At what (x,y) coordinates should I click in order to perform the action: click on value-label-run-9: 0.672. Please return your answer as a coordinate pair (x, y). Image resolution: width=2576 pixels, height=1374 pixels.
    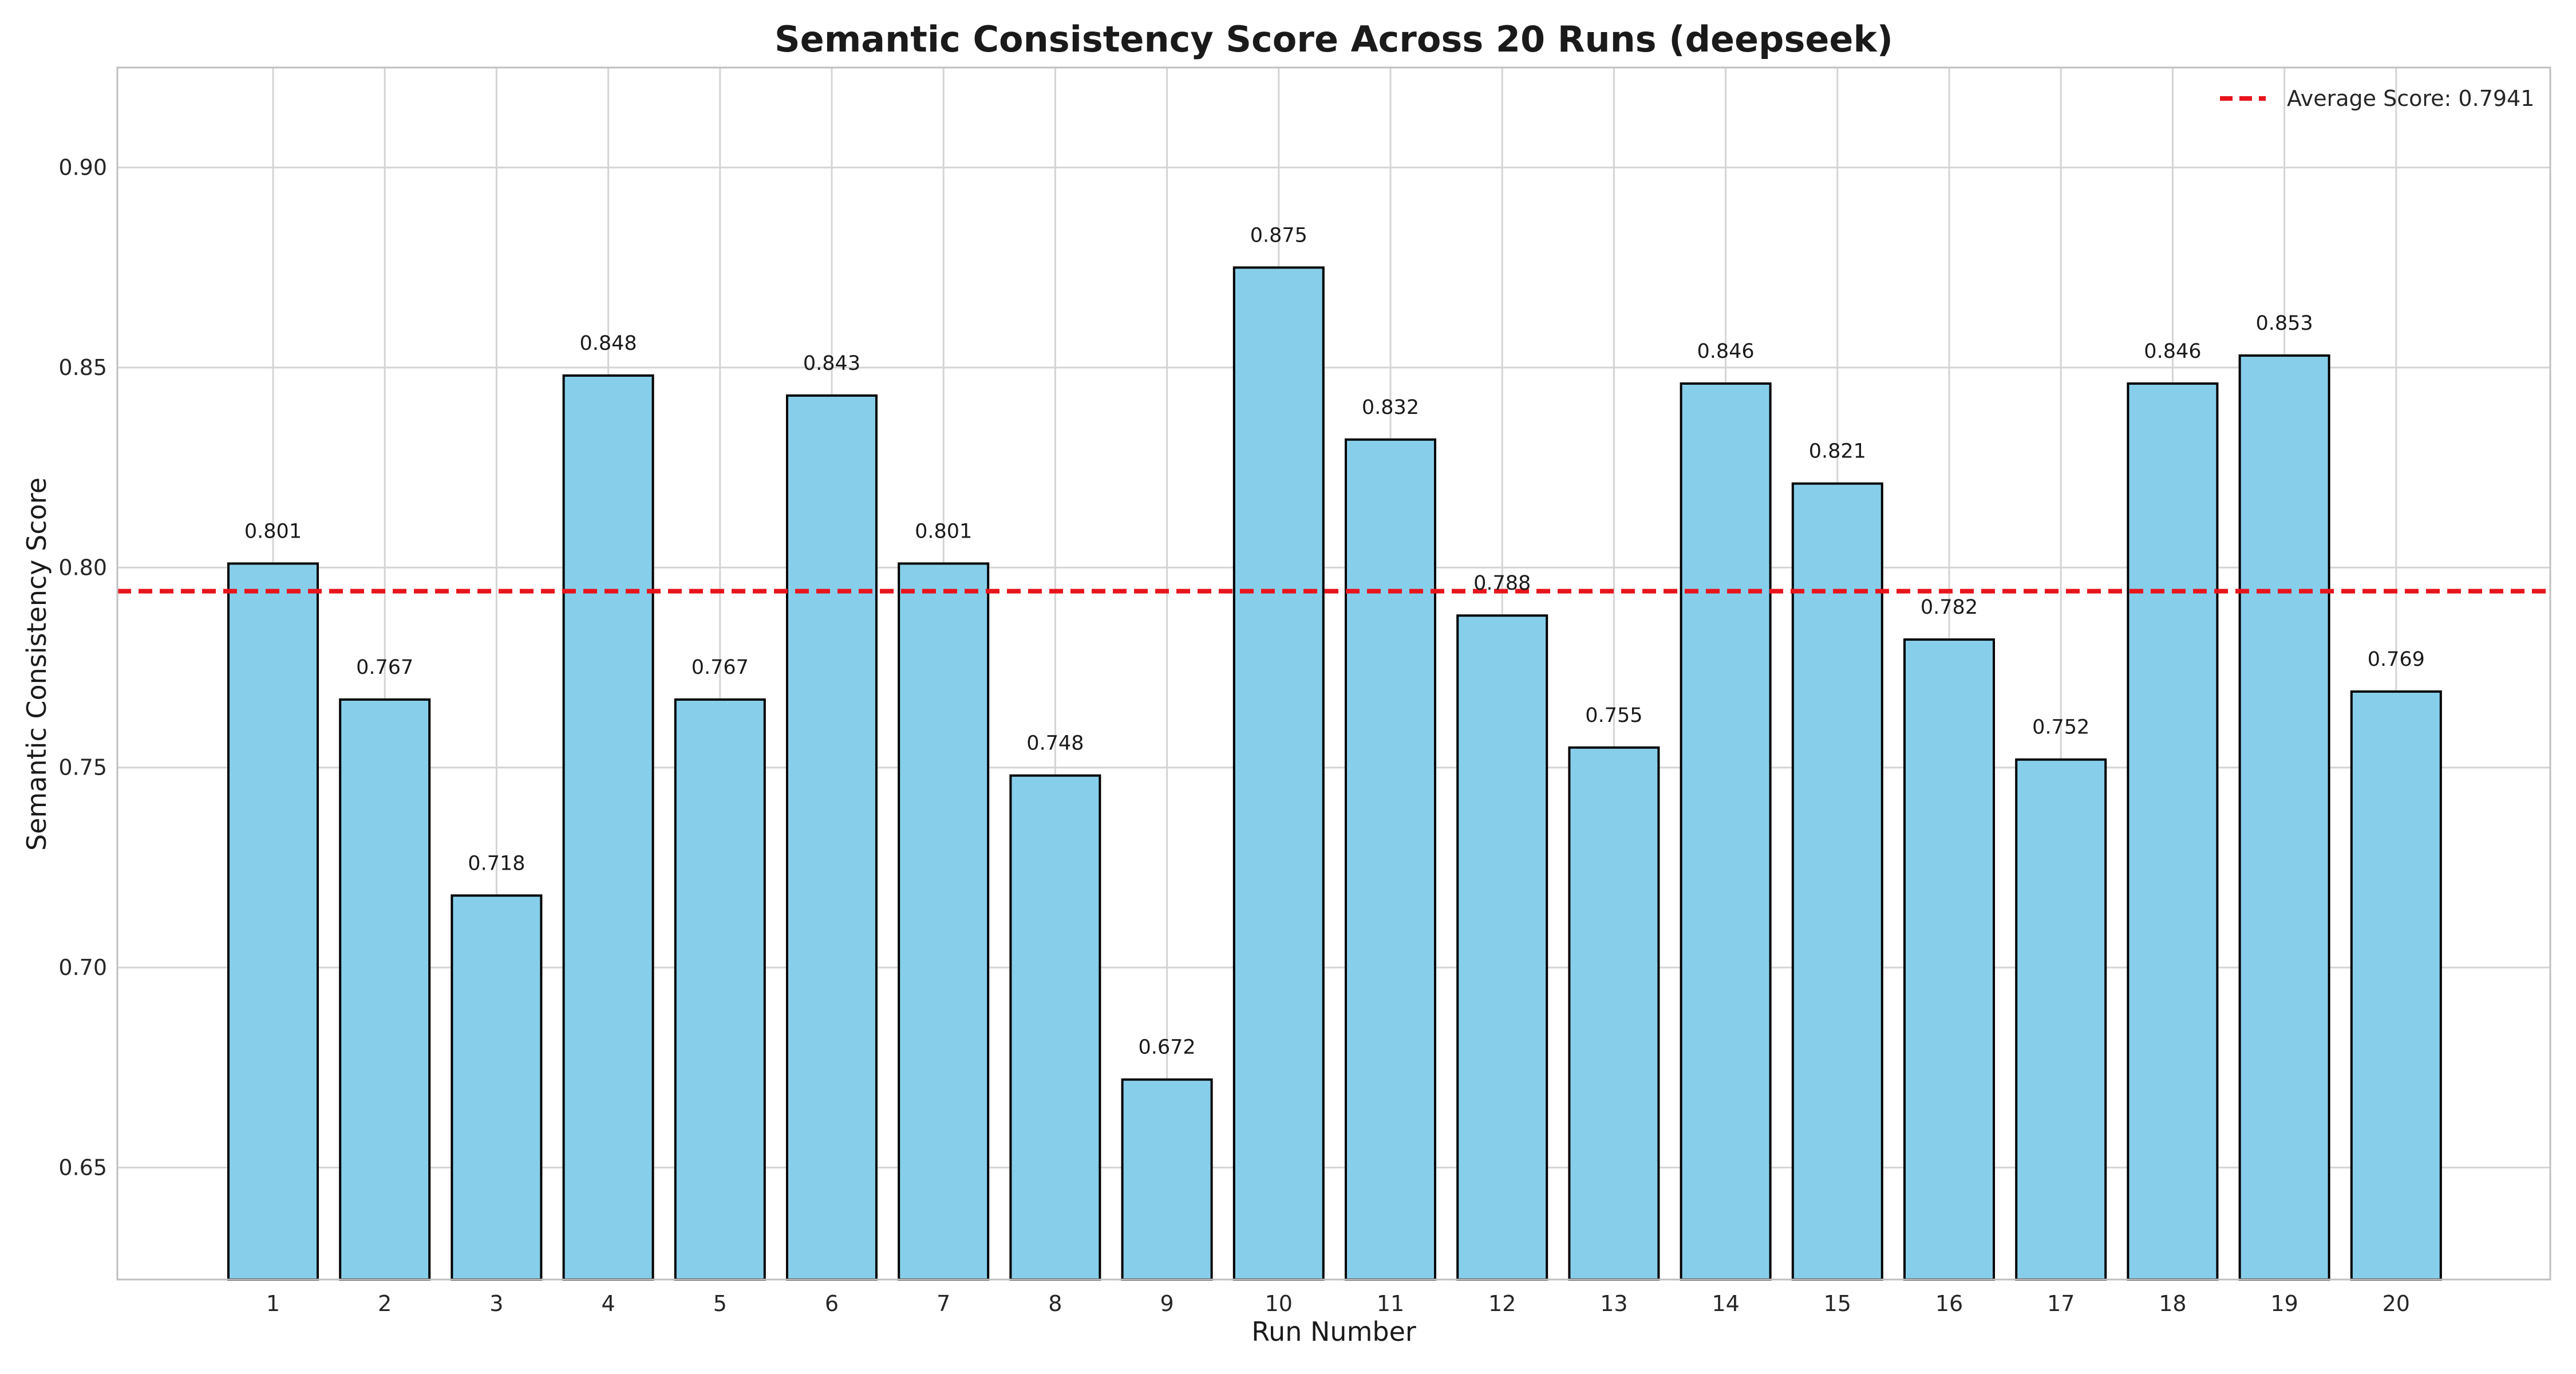
    Looking at the image, I should click on (1166, 1047).